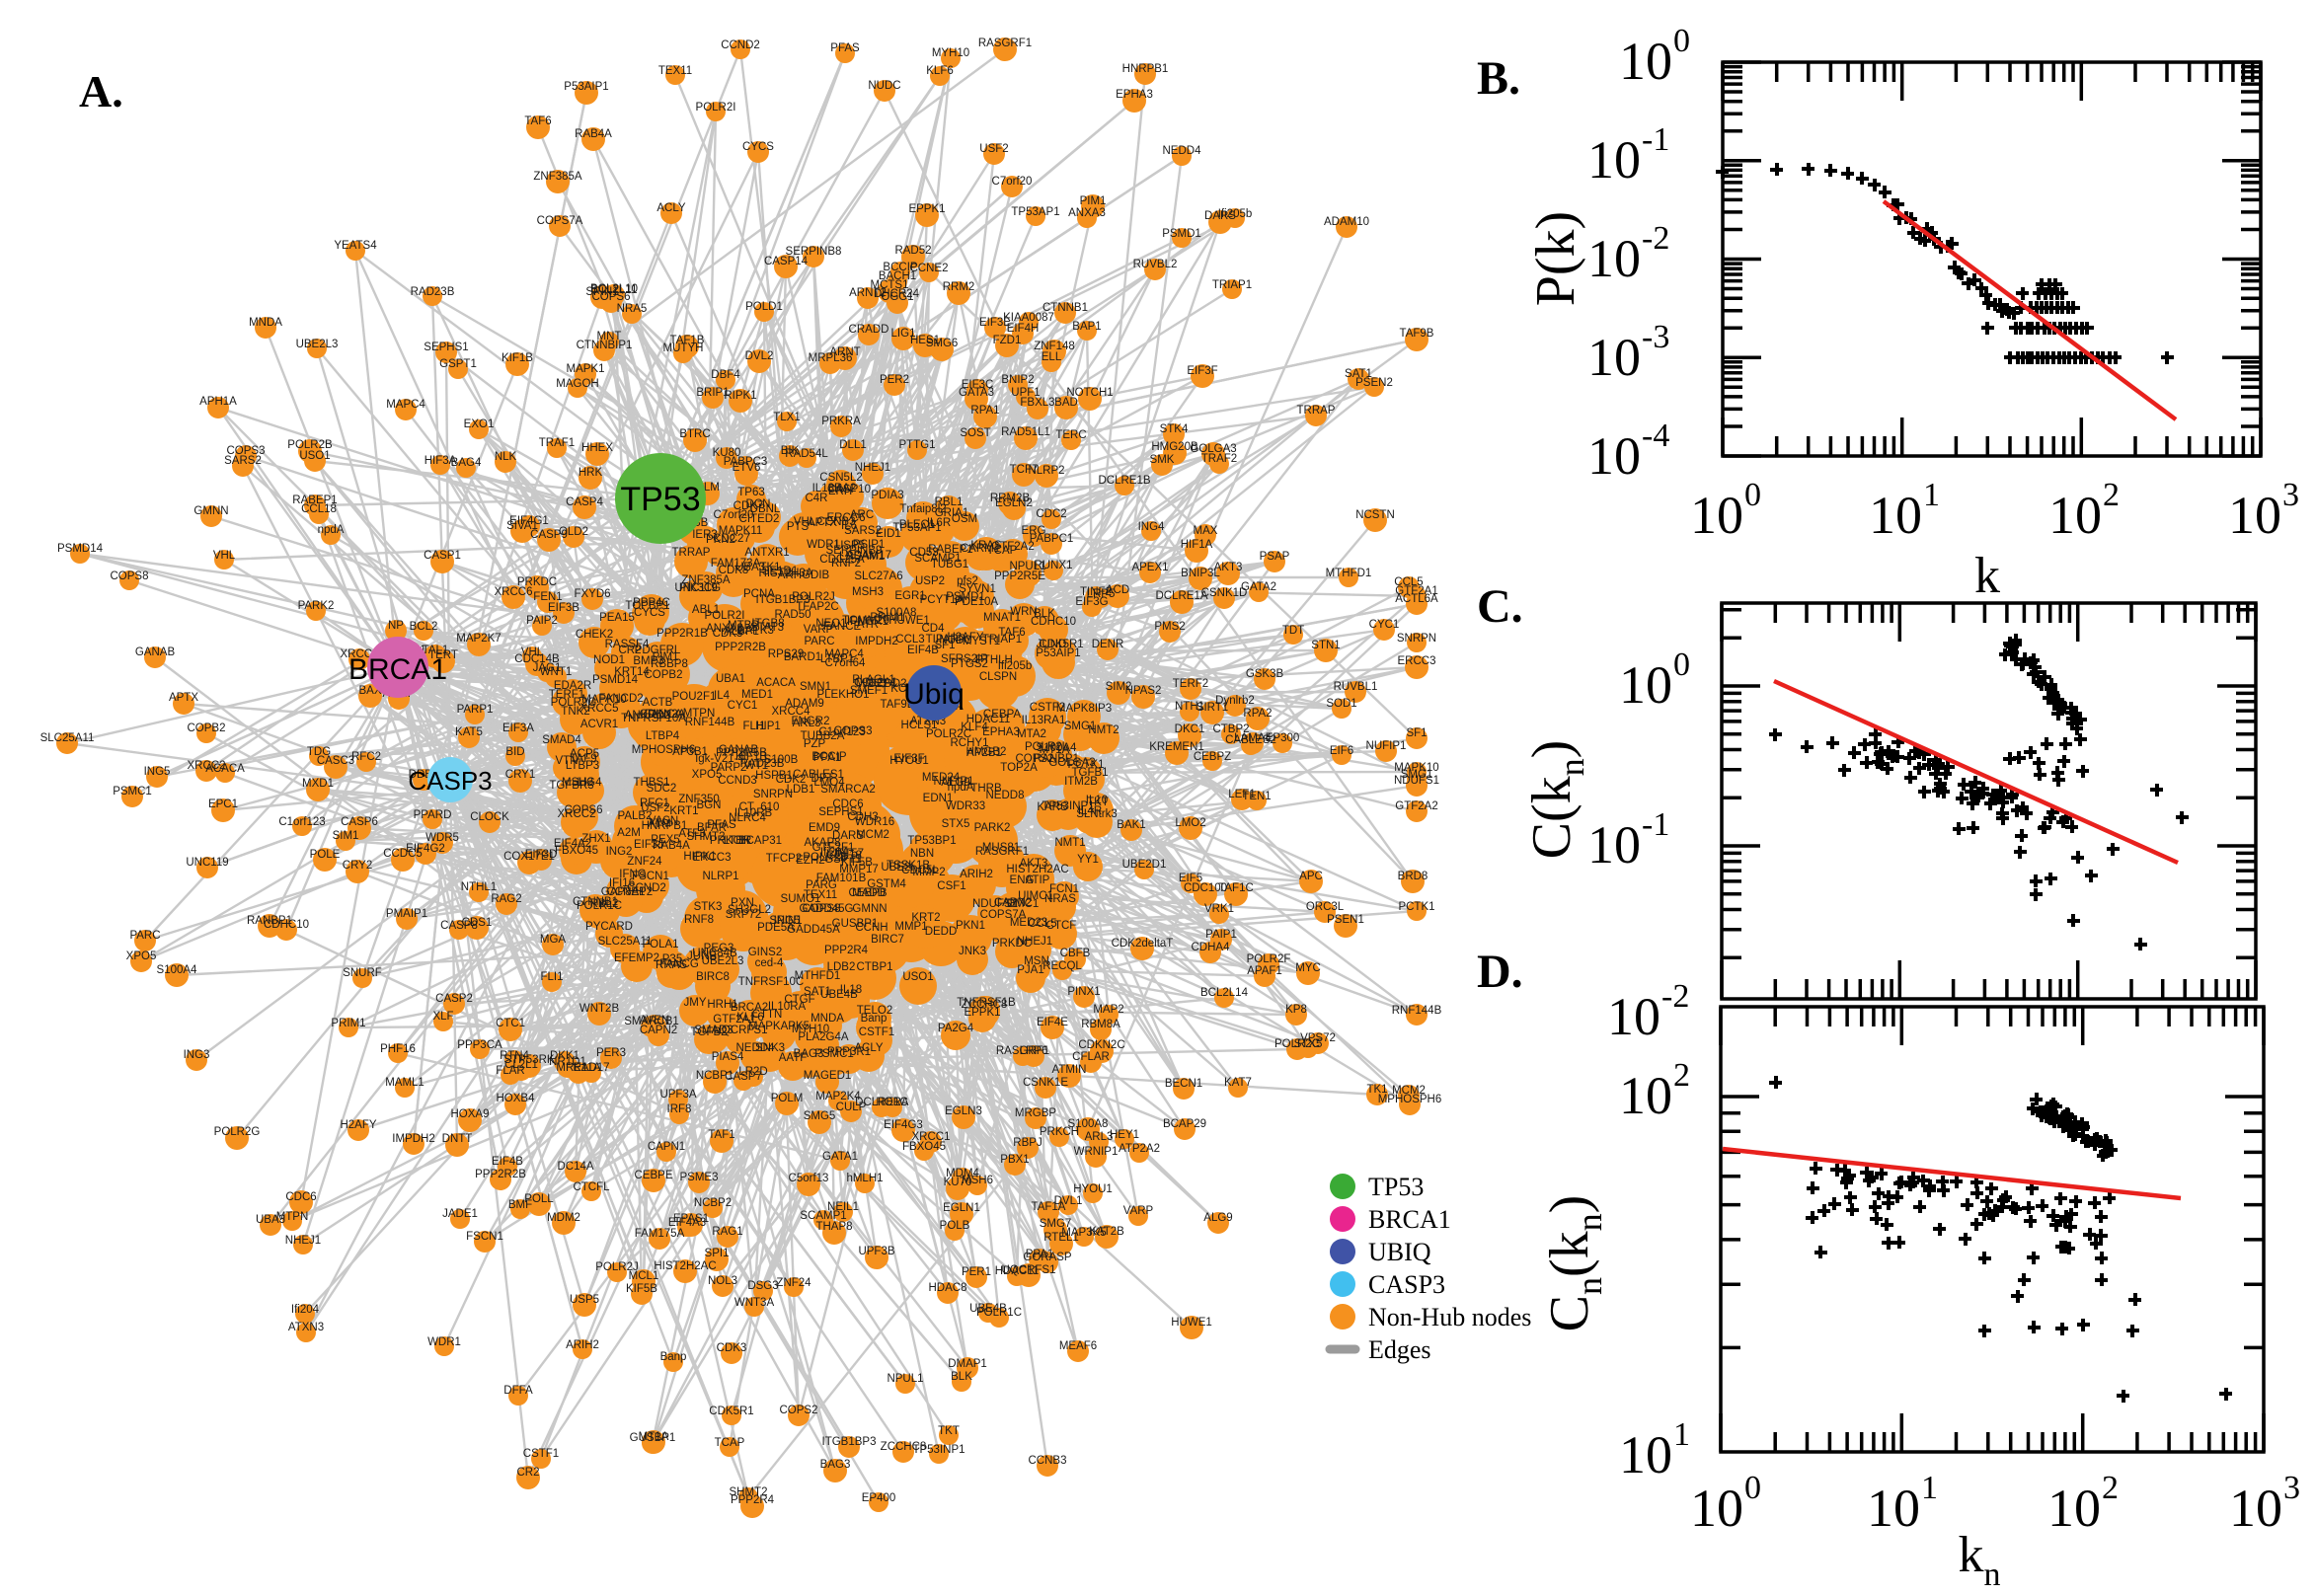 The width and height of the screenshot is (2316, 1596). I want to click on svg-text: YEATS4, so click(356, 246).